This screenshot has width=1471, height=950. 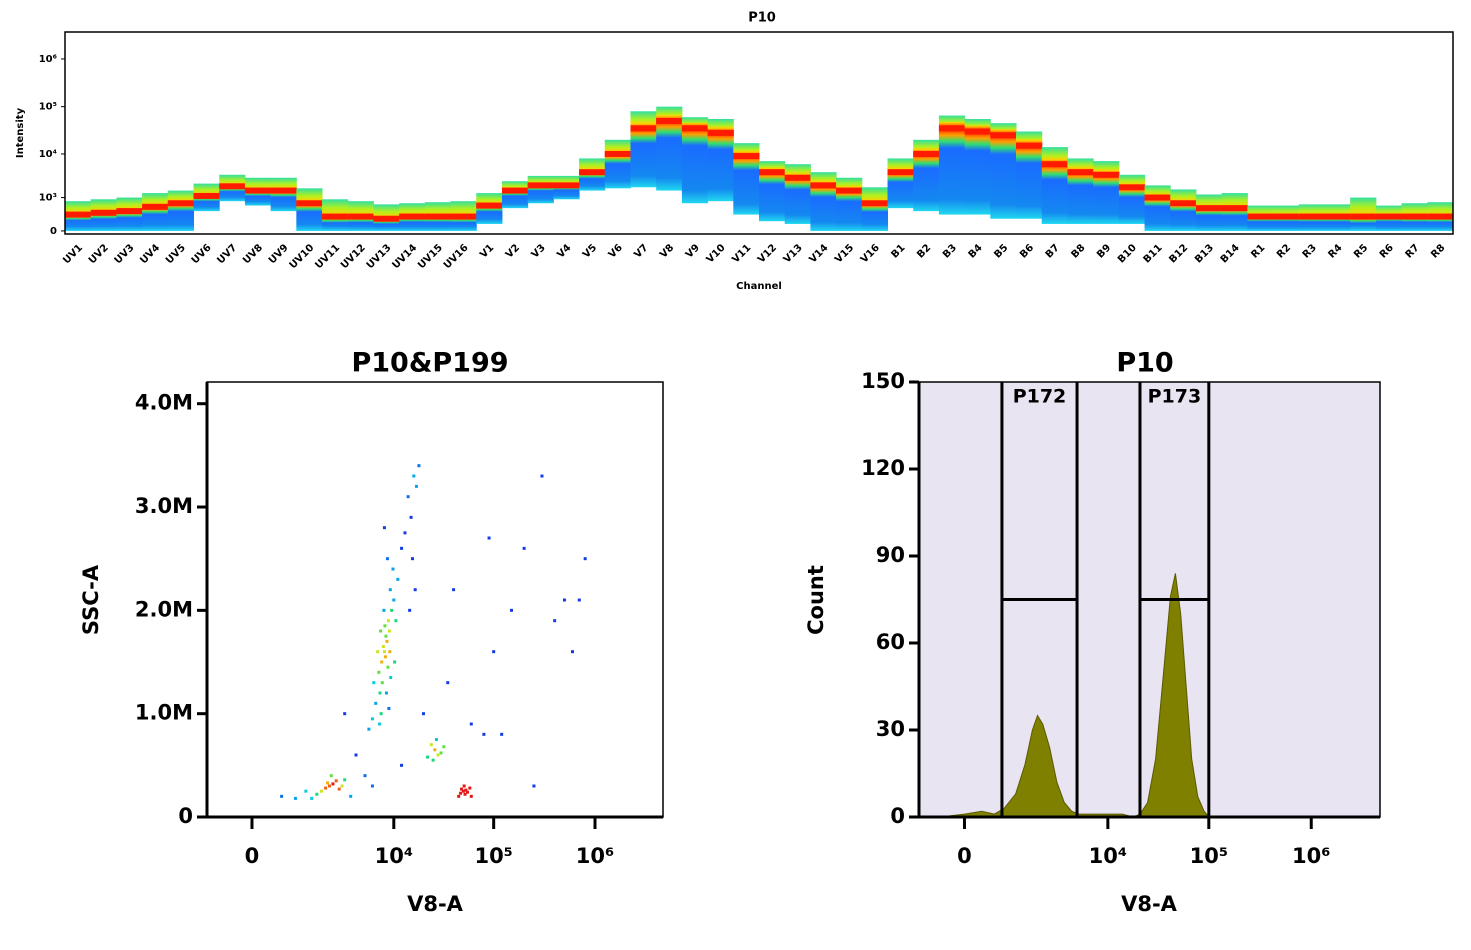 What do you see at coordinates (693, 251) in the screenshot?
I see `x-tick-label: V9` at bounding box center [693, 251].